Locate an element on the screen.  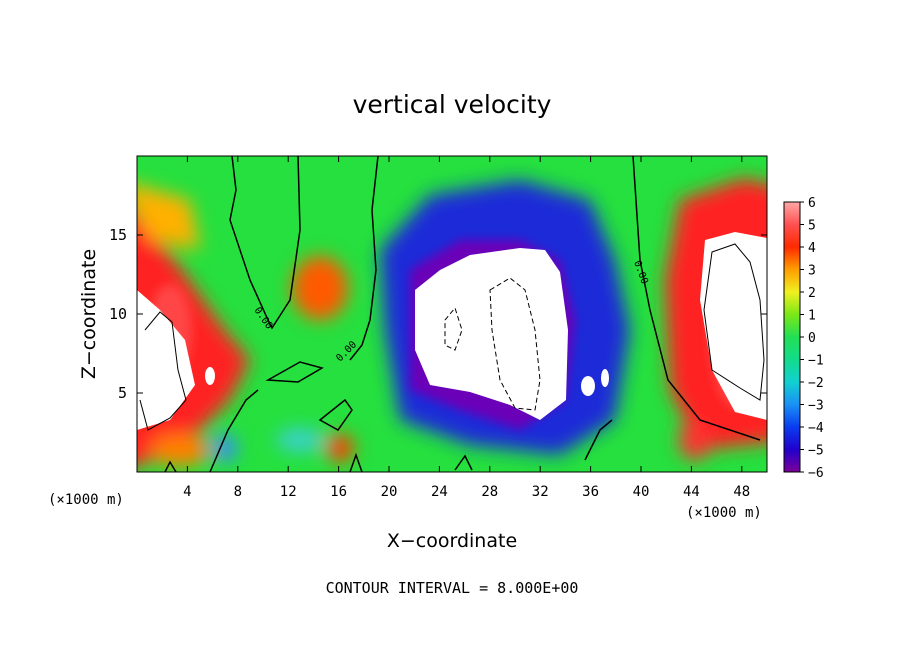
contour-interval-note: CONTOUR INTERVAL = 8.000E+00 is located at coordinates (452, 588).